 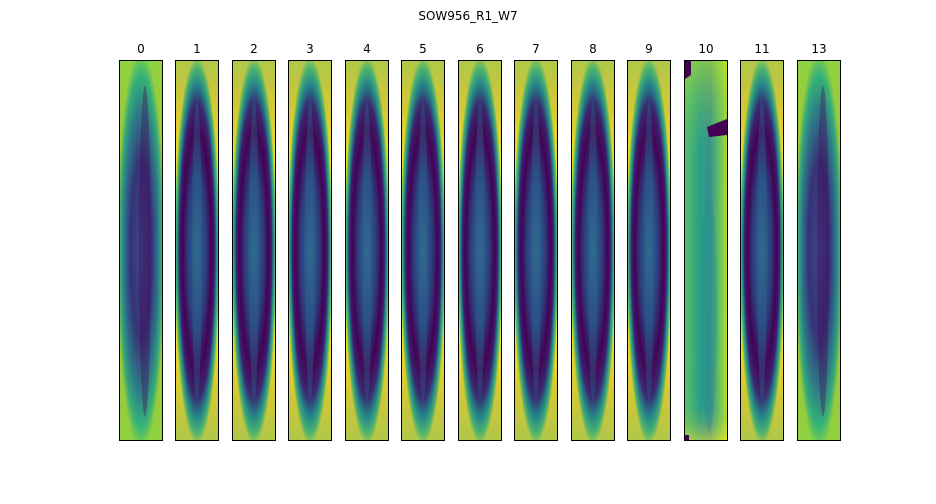 I want to click on panel-label: 10, so click(x=706, y=49).